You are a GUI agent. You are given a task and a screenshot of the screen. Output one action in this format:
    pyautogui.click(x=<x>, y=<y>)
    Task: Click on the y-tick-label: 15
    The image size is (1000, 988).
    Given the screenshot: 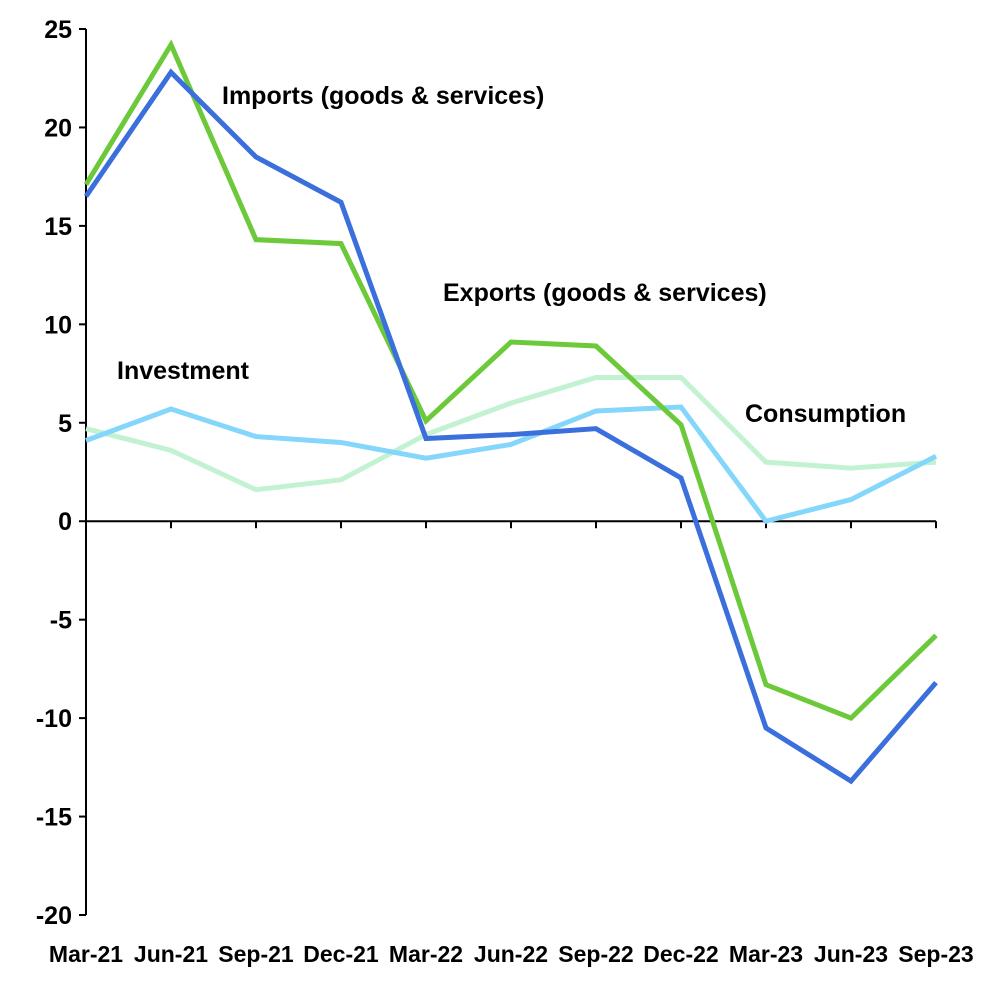 What is the action you would take?
    pyautogui.click(x=58, y=227)
    